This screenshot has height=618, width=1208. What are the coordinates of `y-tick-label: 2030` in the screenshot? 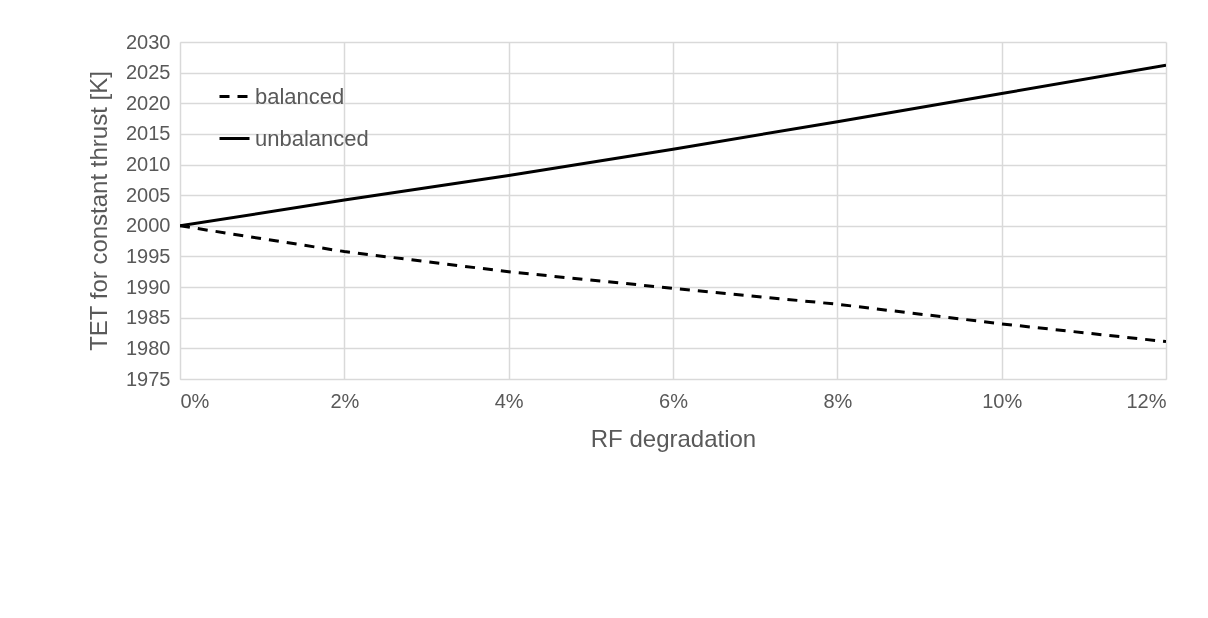 It's located at (148, 41).